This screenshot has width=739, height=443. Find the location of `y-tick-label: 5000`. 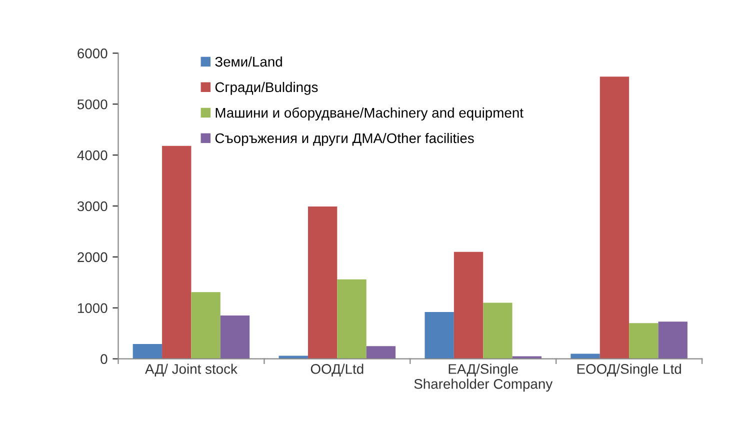

y-tick-label: 5000 is located at coordinates (92, 104).